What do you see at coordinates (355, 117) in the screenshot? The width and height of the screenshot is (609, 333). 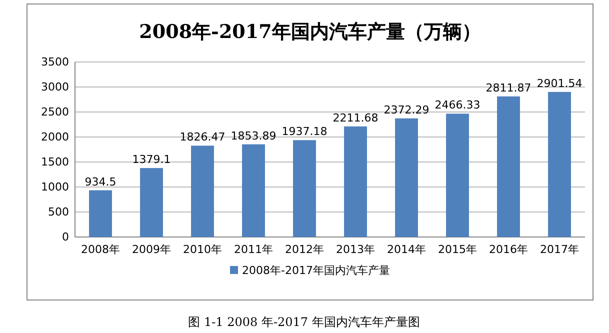 I see `data-label: 2211.68` at bounding box center [355, 117].